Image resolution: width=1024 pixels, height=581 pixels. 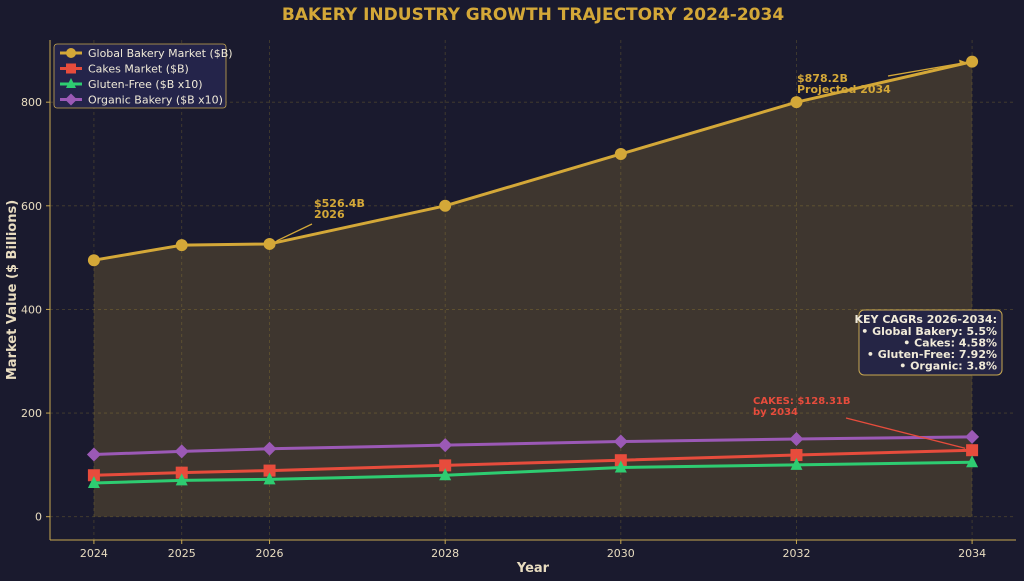 What do you see at coordinates (270, 553) in the screenshot?
I see `x-tick-label: 2026` at bounding box center [270, 553].